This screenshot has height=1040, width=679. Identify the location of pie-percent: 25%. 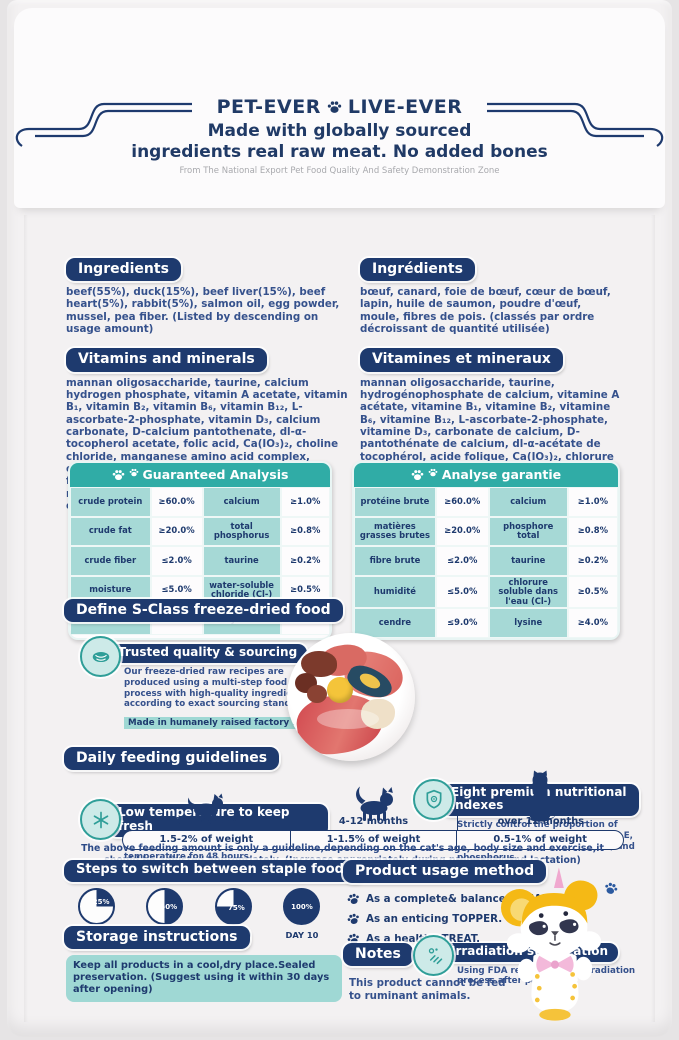
(101, 902).